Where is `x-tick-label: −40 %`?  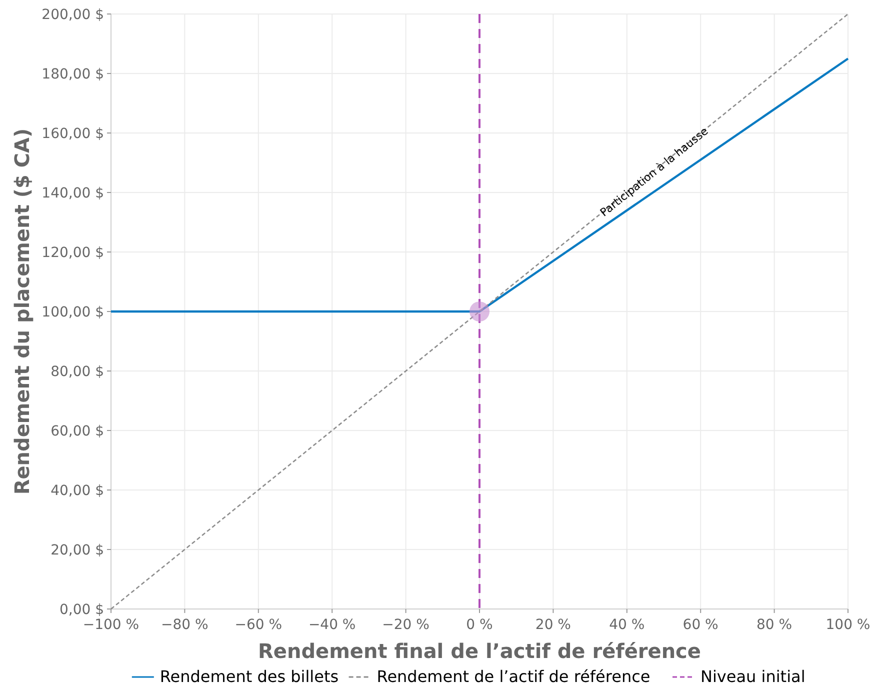 x-tick-label: −40 % is located at coordinates (332, 625).